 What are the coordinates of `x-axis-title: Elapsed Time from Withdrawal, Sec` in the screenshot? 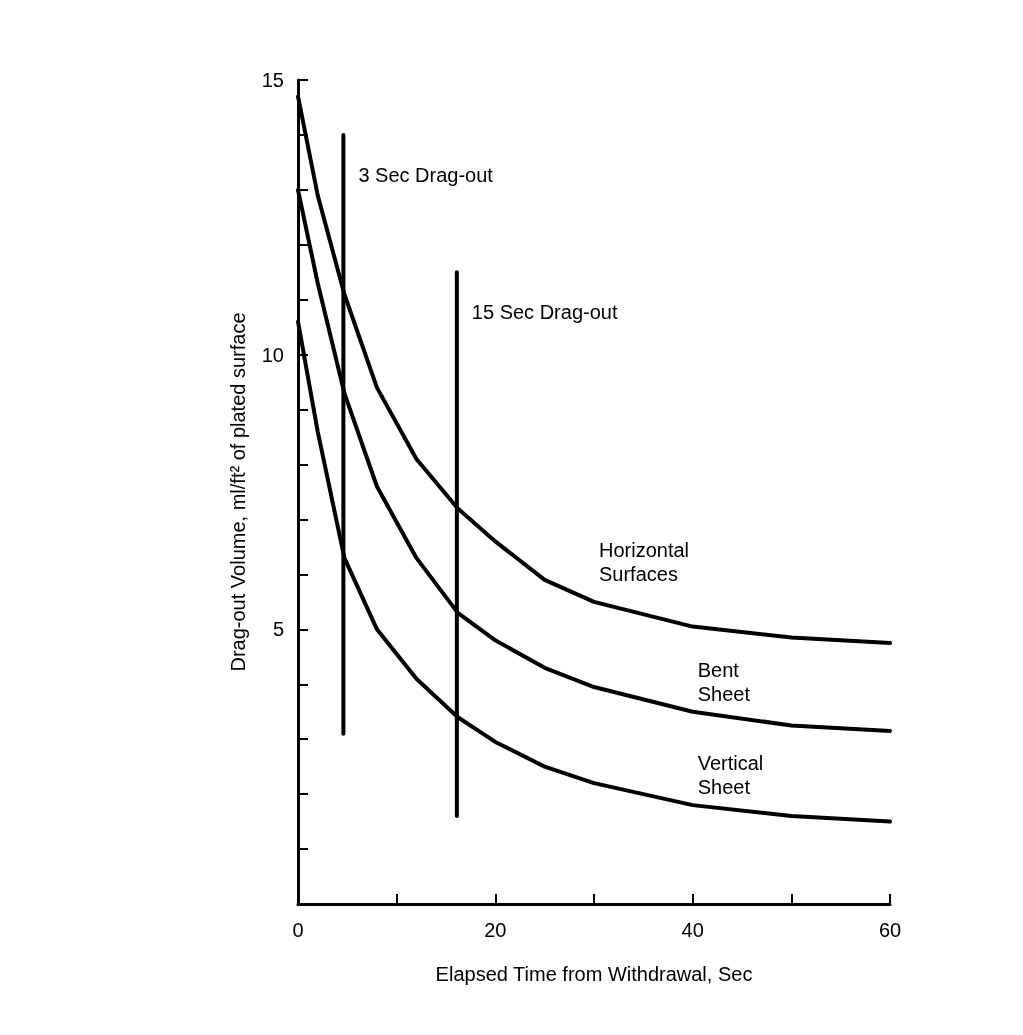 It's located at (594, 974).